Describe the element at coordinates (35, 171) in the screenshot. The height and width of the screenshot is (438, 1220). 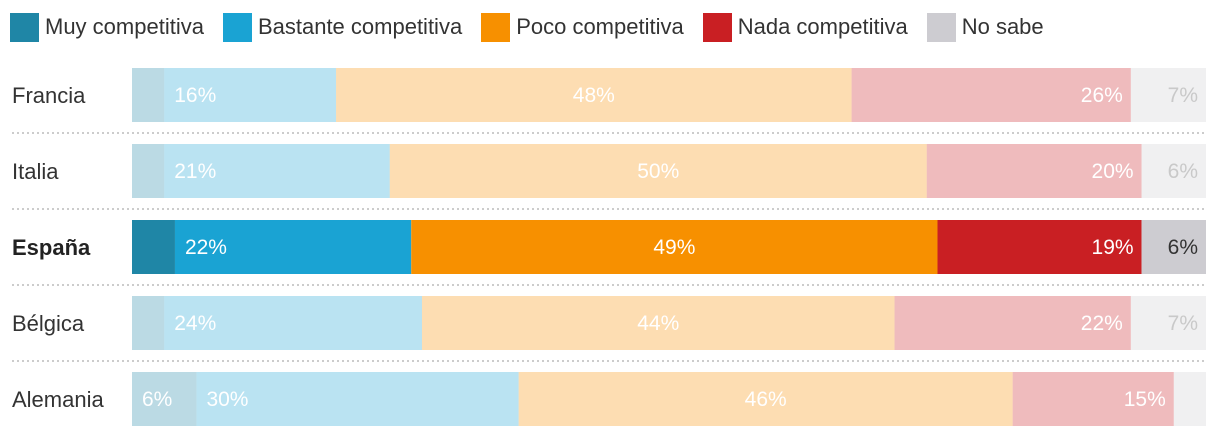
I see `category-label: Italia` at that location.